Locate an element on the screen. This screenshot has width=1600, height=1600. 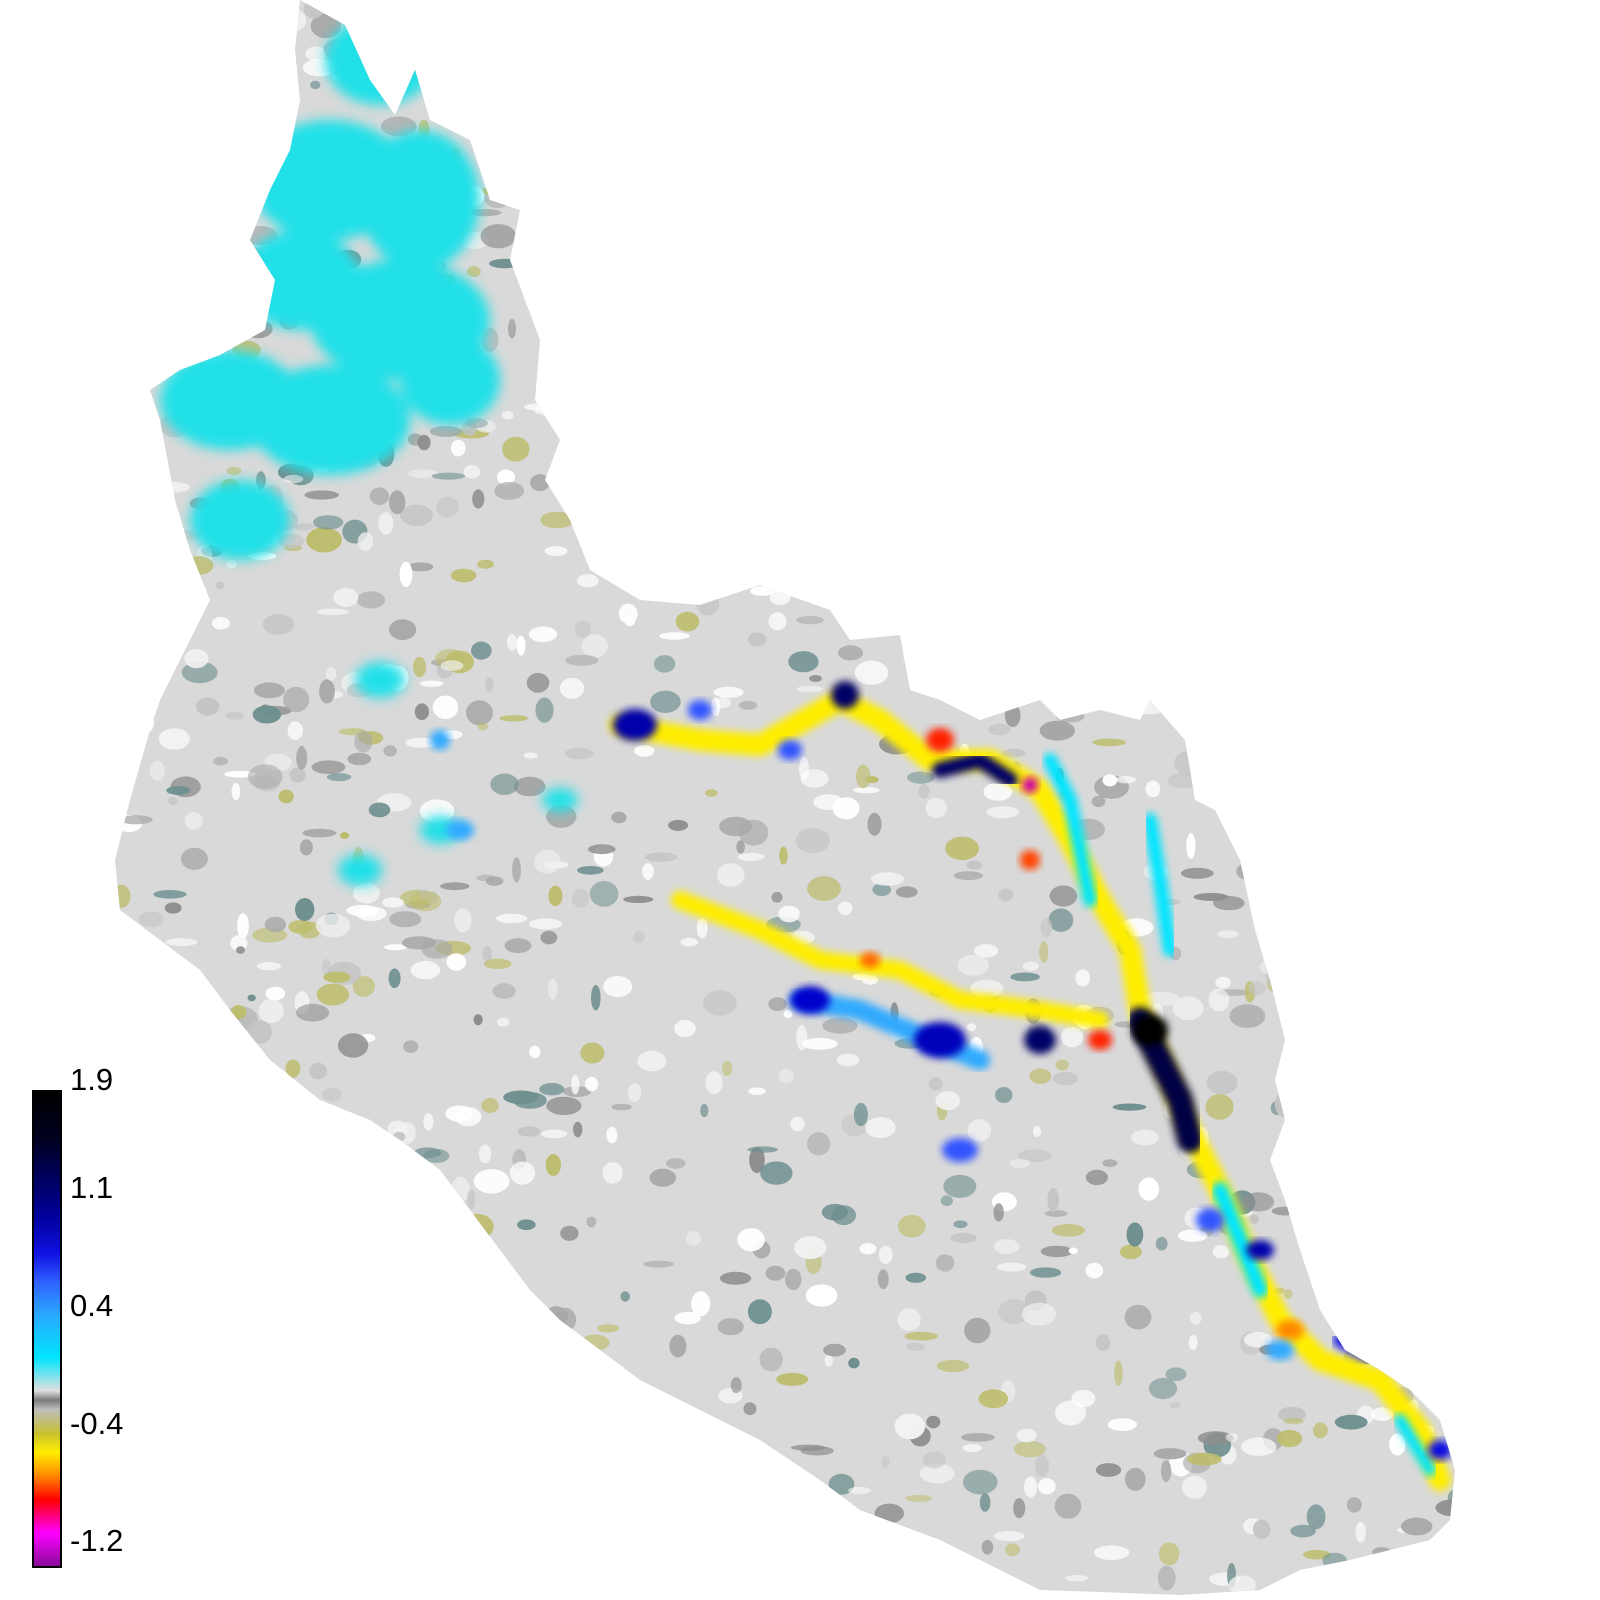
colorbar-tick-low: -0.4 is located at coordinates (97, 1423).